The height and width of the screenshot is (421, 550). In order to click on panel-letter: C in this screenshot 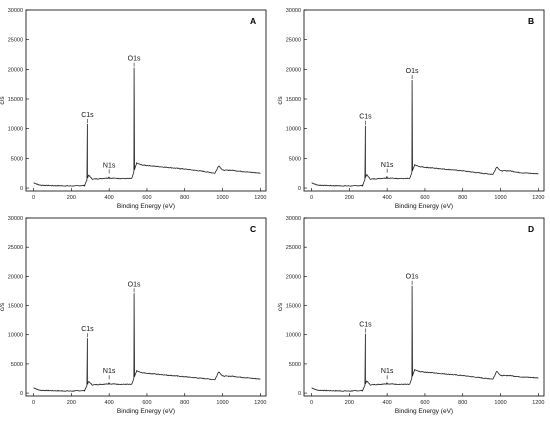, I will do `click(253, 229)`.